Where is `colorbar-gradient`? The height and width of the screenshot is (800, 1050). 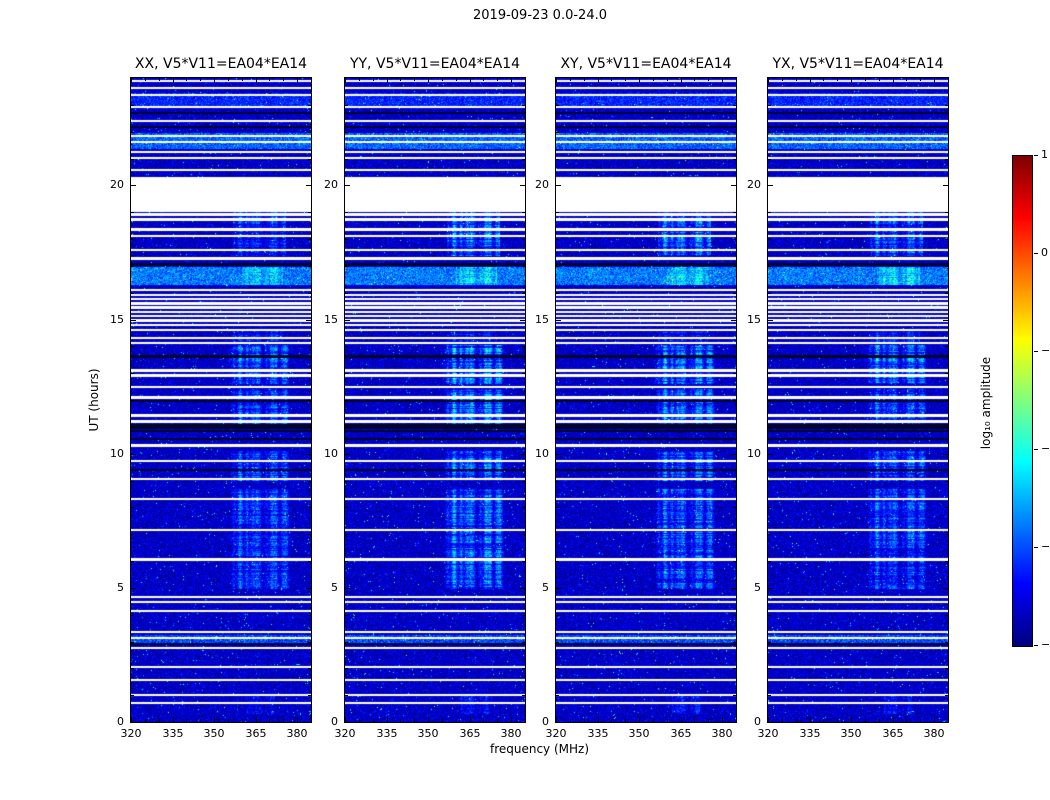
colorbar-gradient is located at coordinates (1022, 401).